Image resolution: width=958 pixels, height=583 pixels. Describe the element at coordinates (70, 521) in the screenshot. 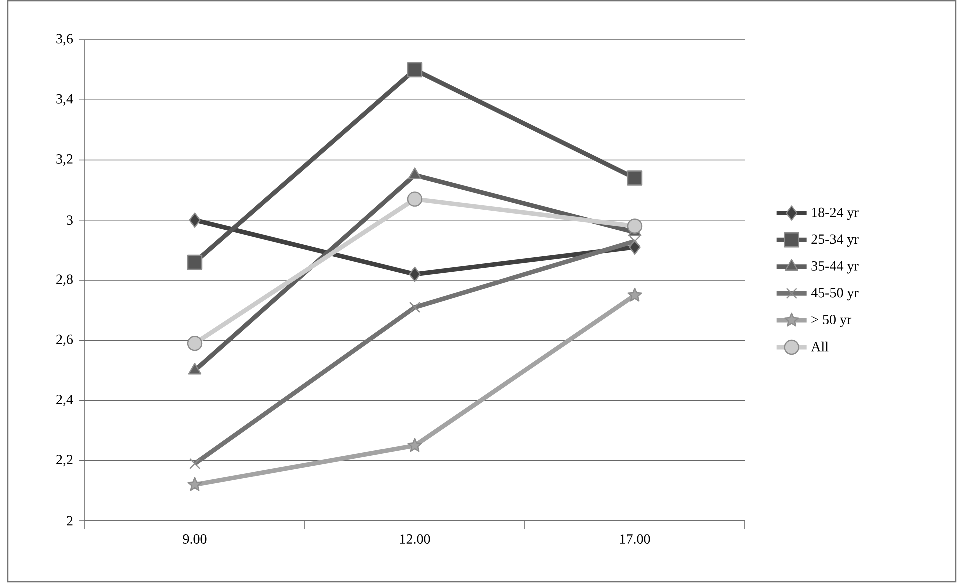

I see `y-tick-label: 2` at that location.